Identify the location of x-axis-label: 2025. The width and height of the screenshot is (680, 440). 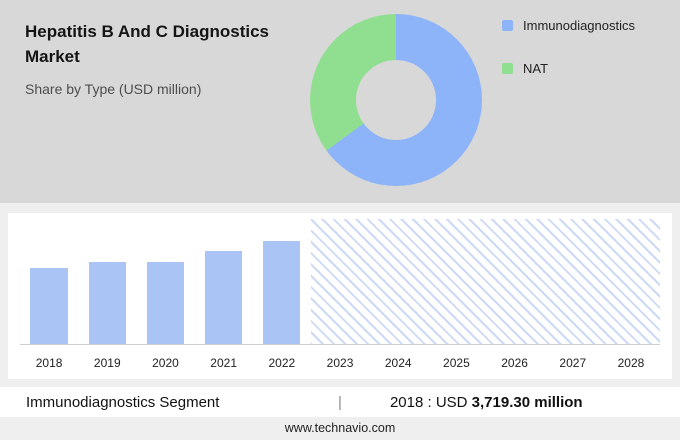
(456, 363).